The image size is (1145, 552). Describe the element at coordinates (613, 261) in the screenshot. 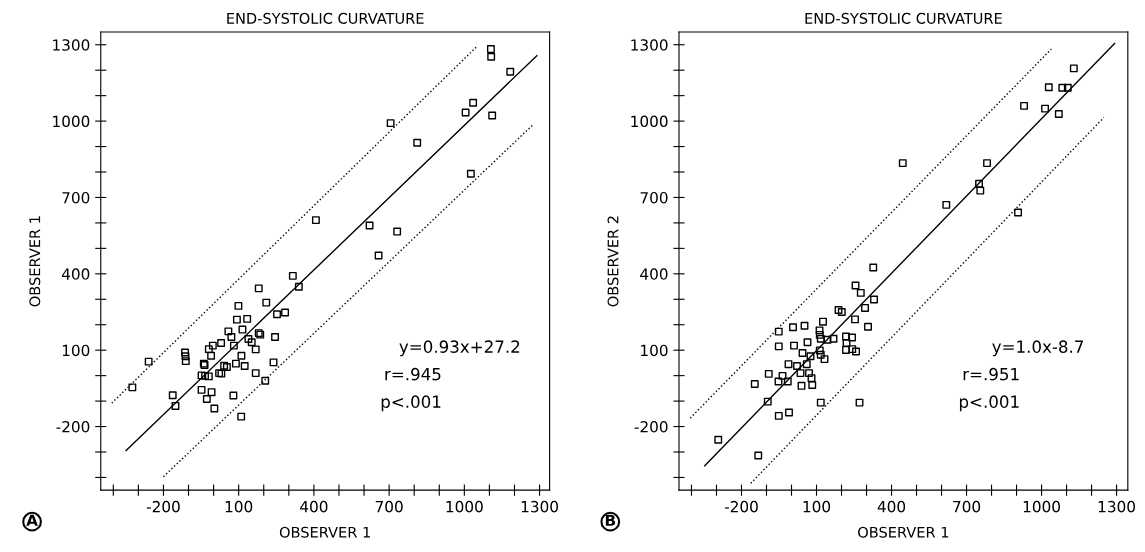

I see `y-axis-title: OBSERVER 2` at that location.